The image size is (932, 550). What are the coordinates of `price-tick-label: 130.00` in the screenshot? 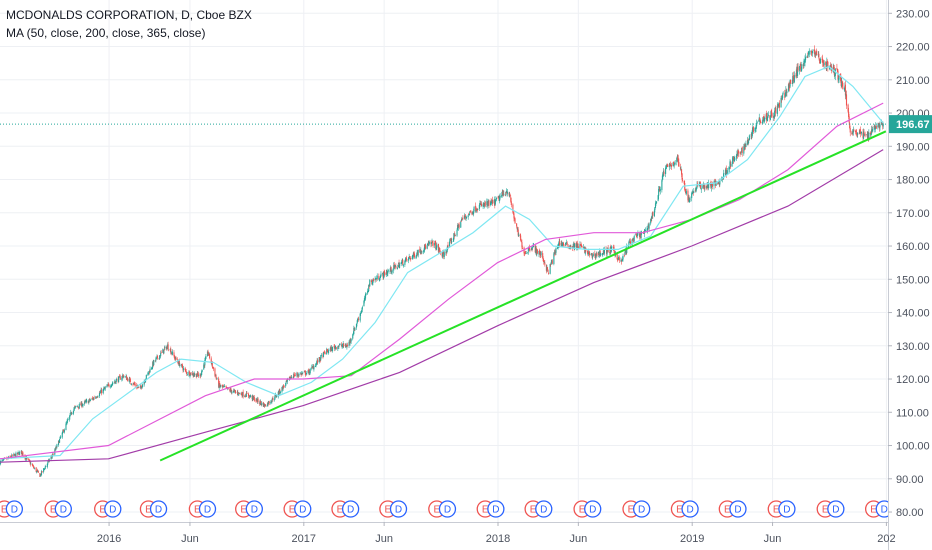 It's located at (913, 347).